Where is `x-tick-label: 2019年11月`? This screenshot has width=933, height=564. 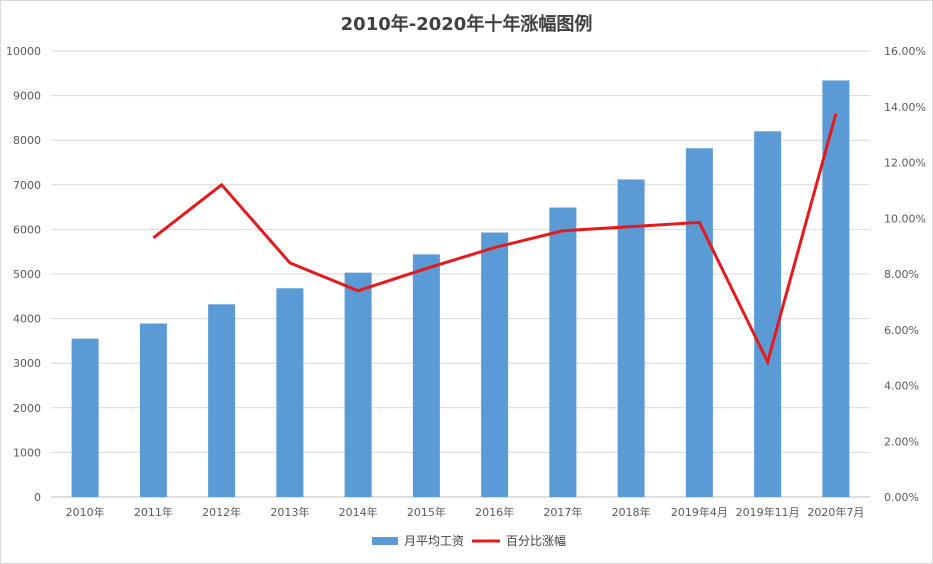
x-tick-label: 2019年11月 is located at coordinates (768, 512).